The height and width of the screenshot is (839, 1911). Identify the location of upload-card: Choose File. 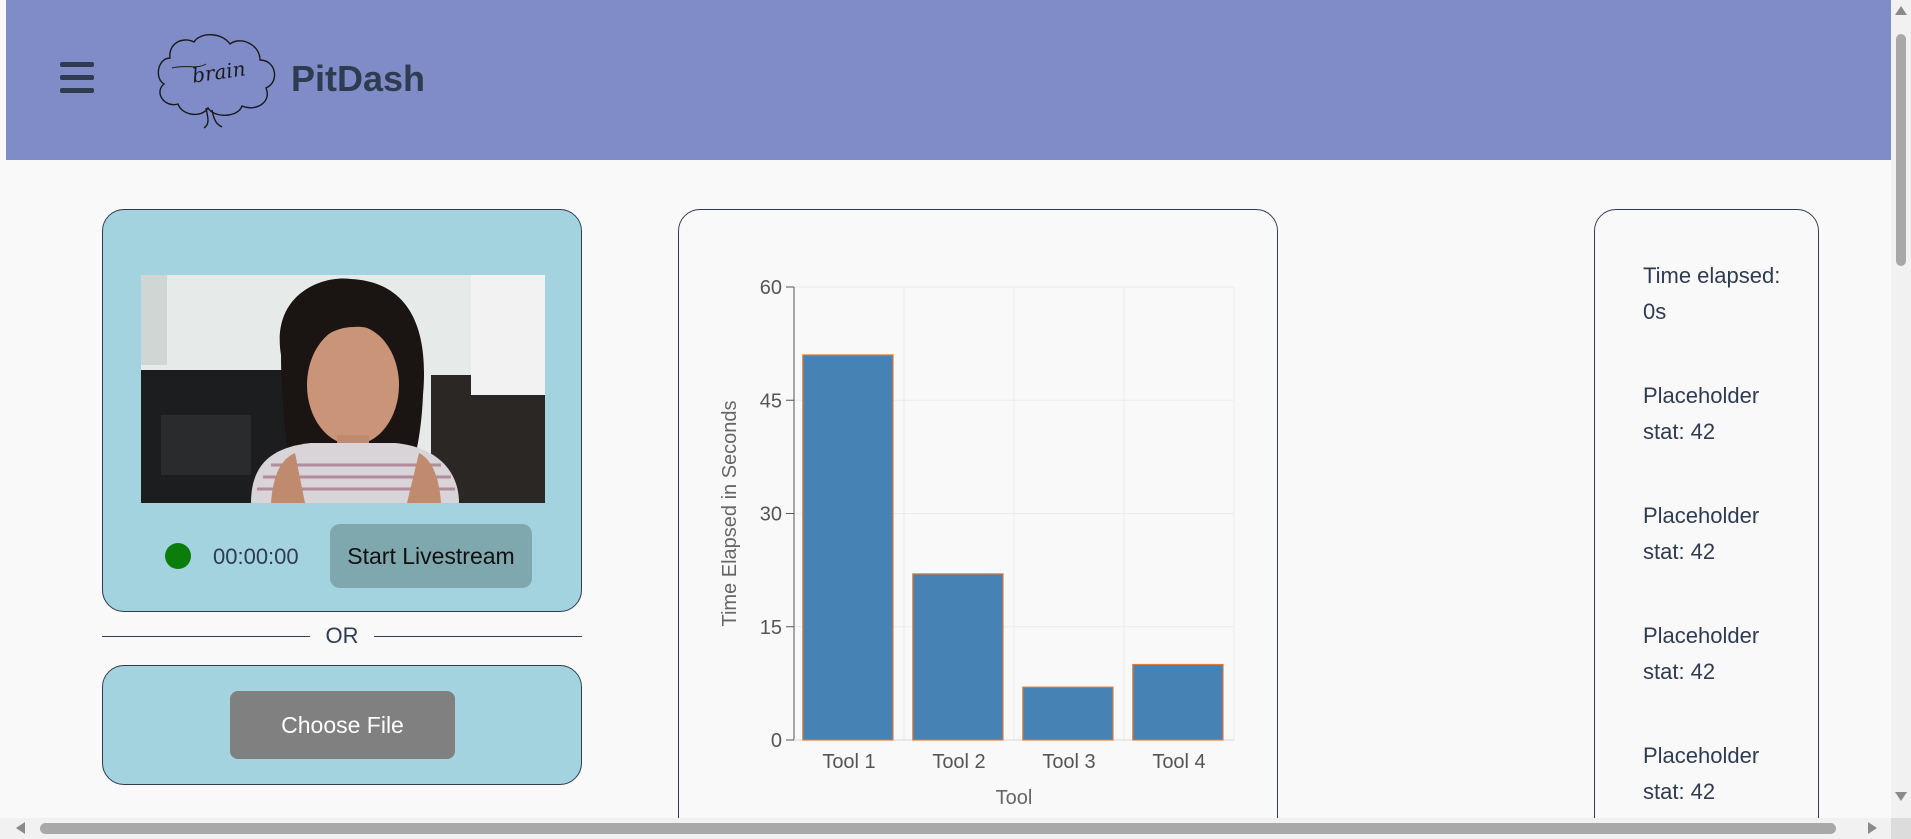
(342, 725).